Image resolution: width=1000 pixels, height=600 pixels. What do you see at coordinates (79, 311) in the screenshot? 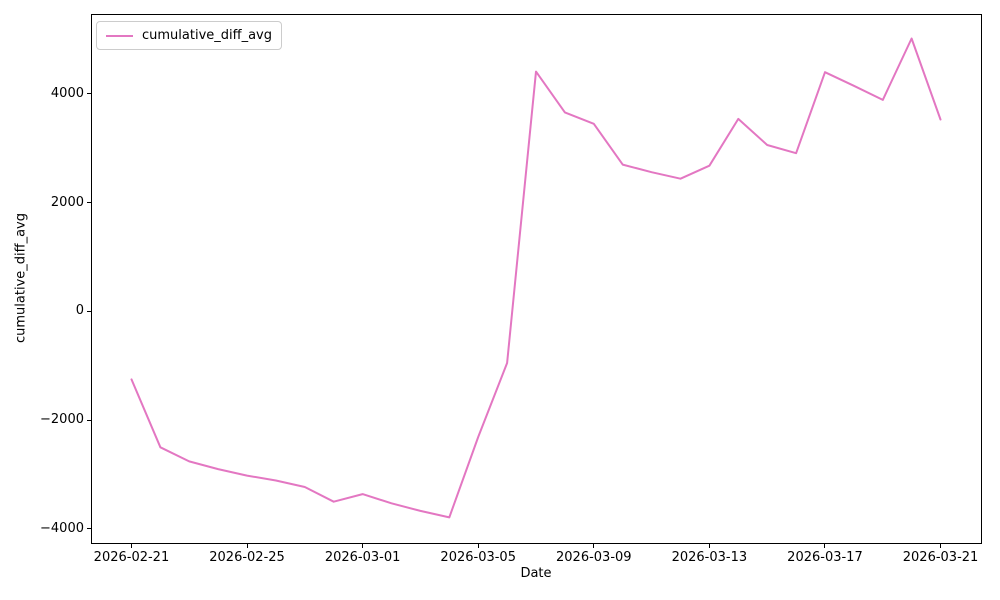
I see `y-tick-label: 0` at bounding box center [79, 311].